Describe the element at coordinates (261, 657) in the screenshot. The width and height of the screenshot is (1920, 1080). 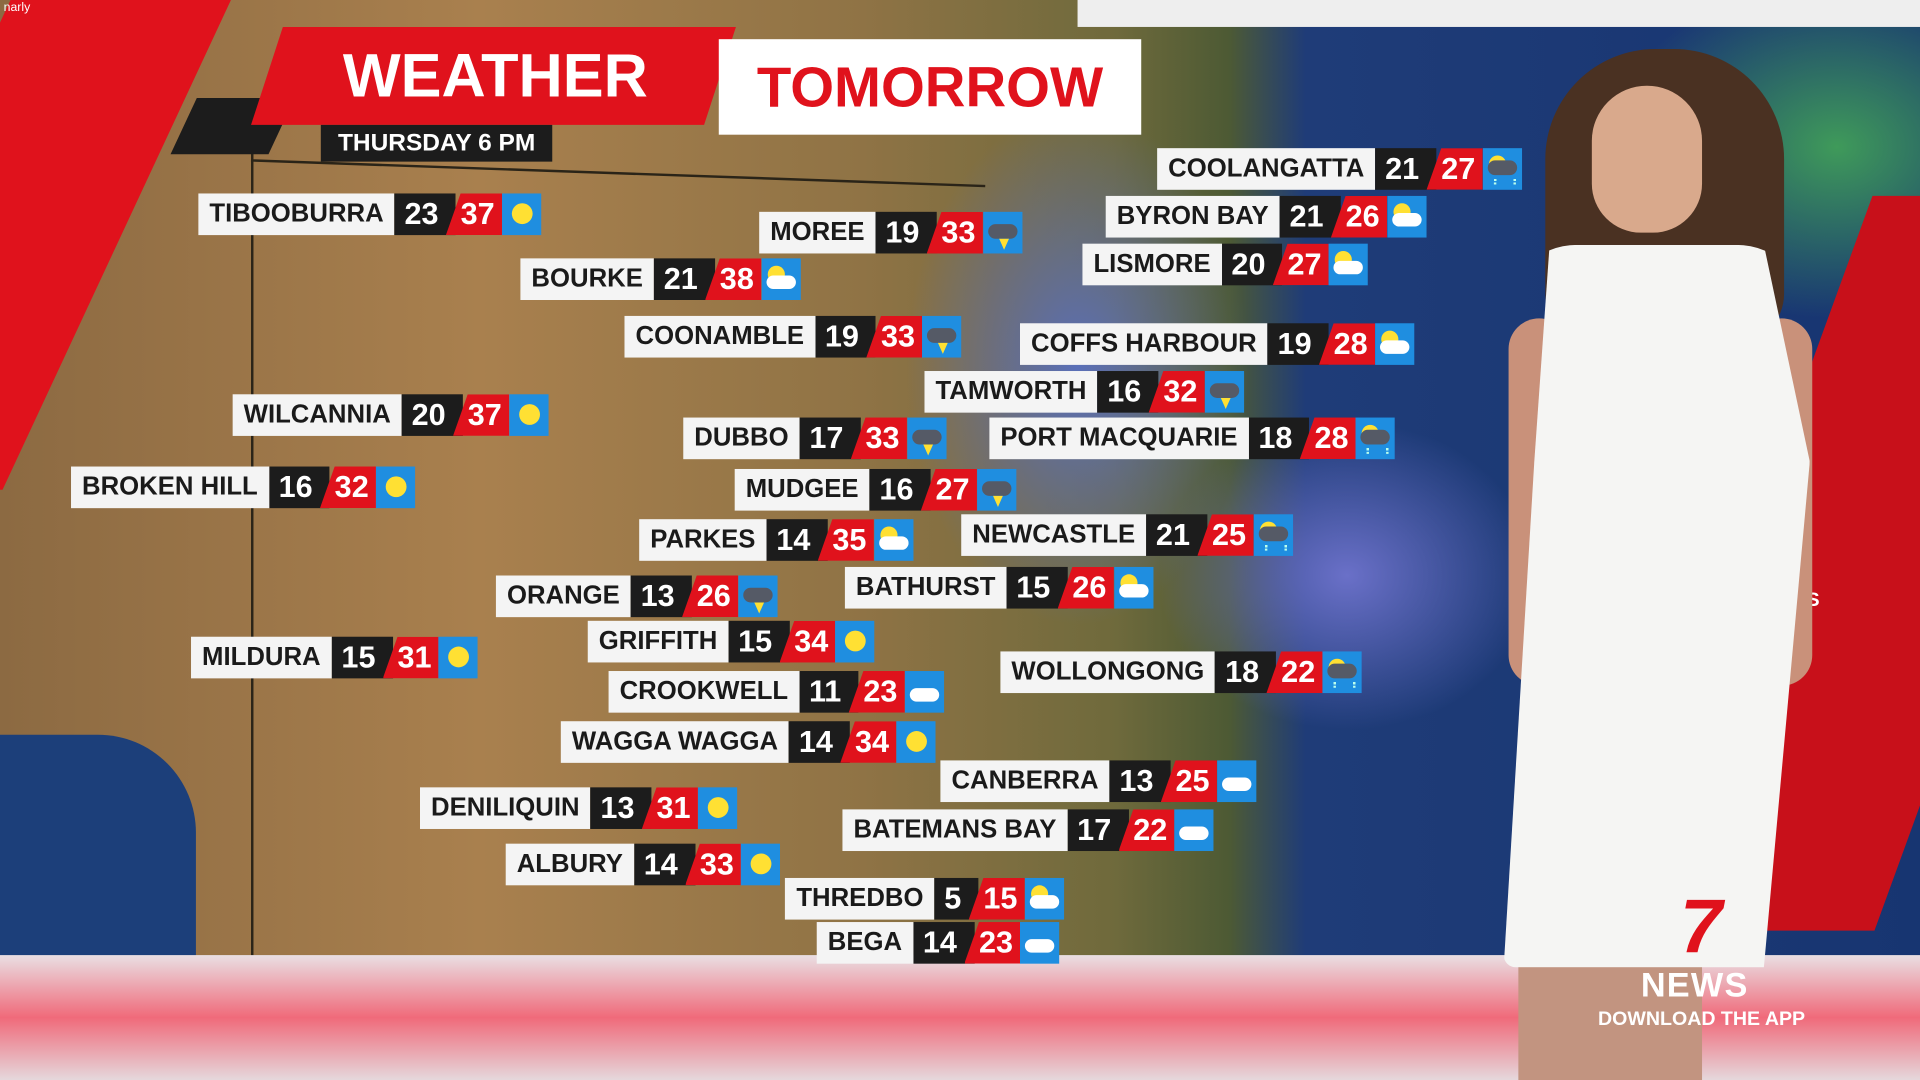
I see `city-name: MILDURA` at that location.